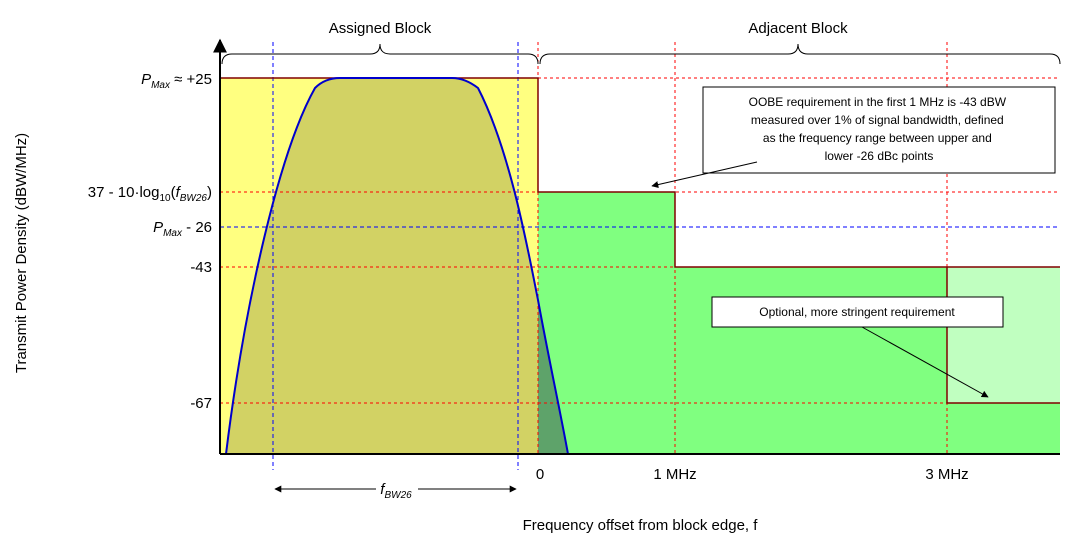 This screenshot has height=536, width=1070. I want to click on bandwidth-label: fBW26, so click(396, 491).